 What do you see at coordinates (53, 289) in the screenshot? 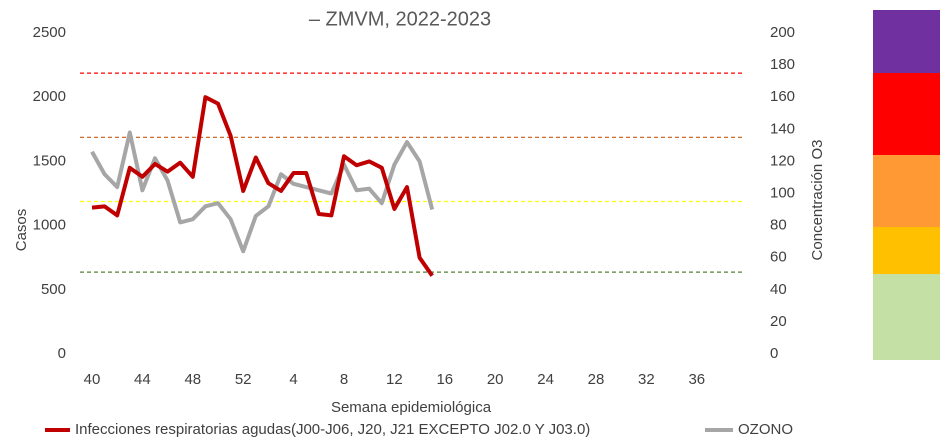
I see `y-tick-label: 500` at bounding box center [53, 289].